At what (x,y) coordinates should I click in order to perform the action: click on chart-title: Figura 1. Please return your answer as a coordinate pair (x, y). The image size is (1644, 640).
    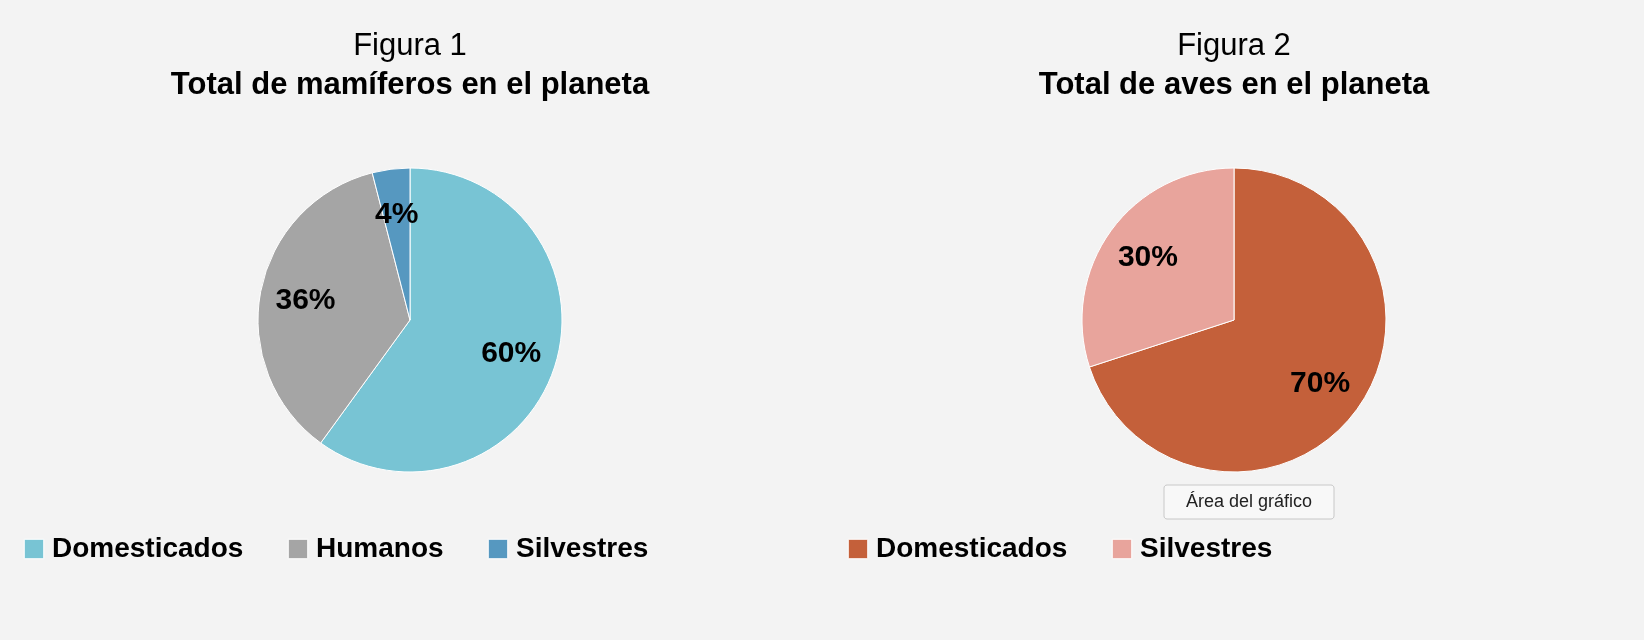
    Looking at the image, I should click on (410, 44).